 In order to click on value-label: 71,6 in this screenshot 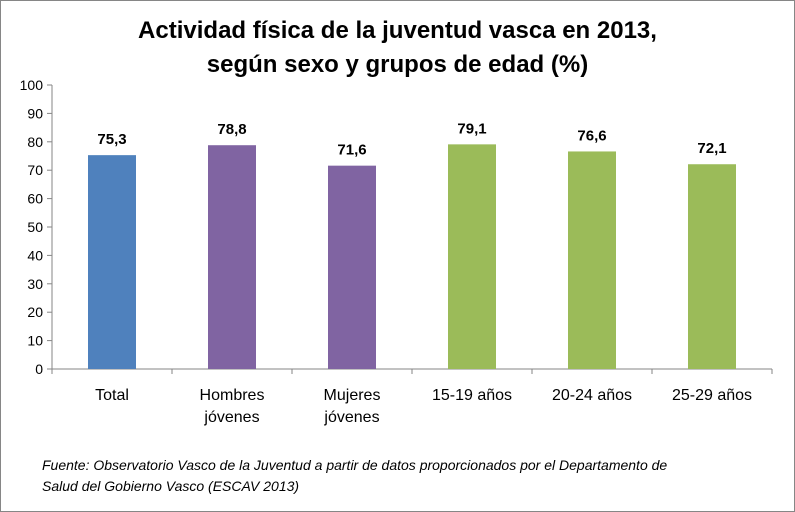, I will do `click(351, 150)`.